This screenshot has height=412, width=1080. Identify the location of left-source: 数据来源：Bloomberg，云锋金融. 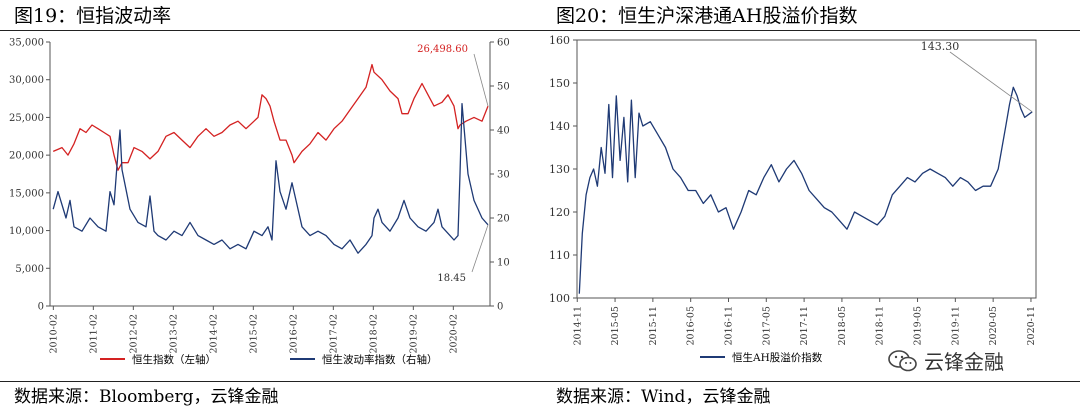
(146, 397).